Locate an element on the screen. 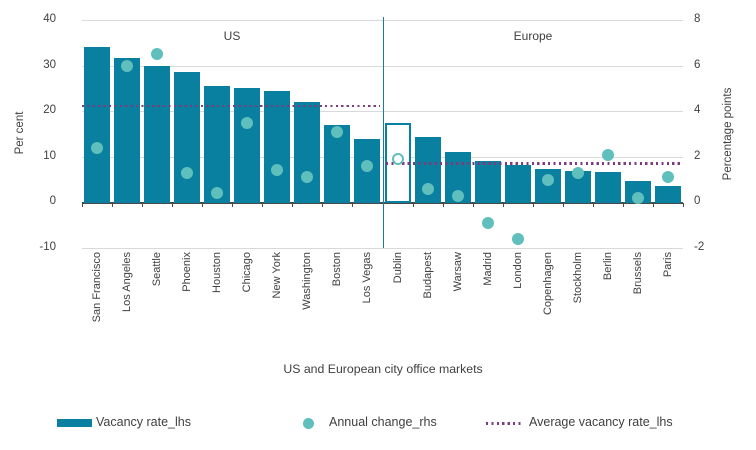 Image resolution: width=756 pixels, height=450 pixels. x-label-warsaw: Warsaw is located at coordinates (457, 272).